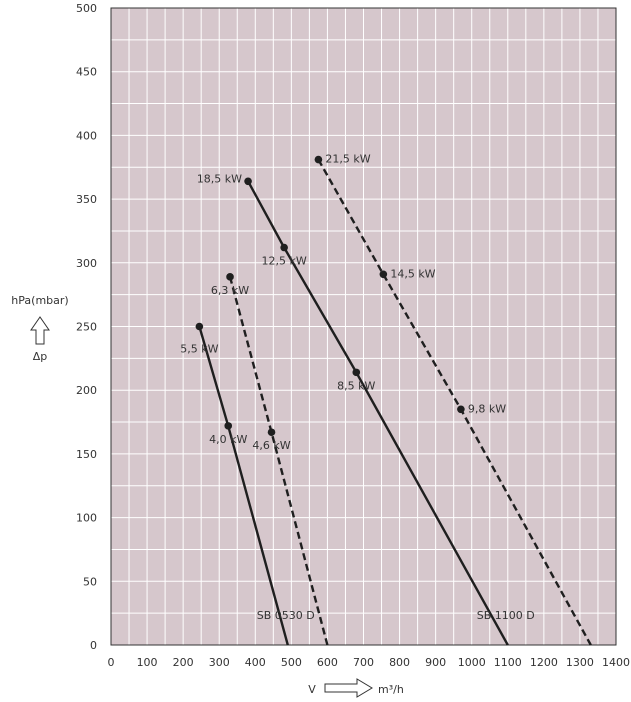  I want to click on x-tick-label: 1200, so click(544, 662).